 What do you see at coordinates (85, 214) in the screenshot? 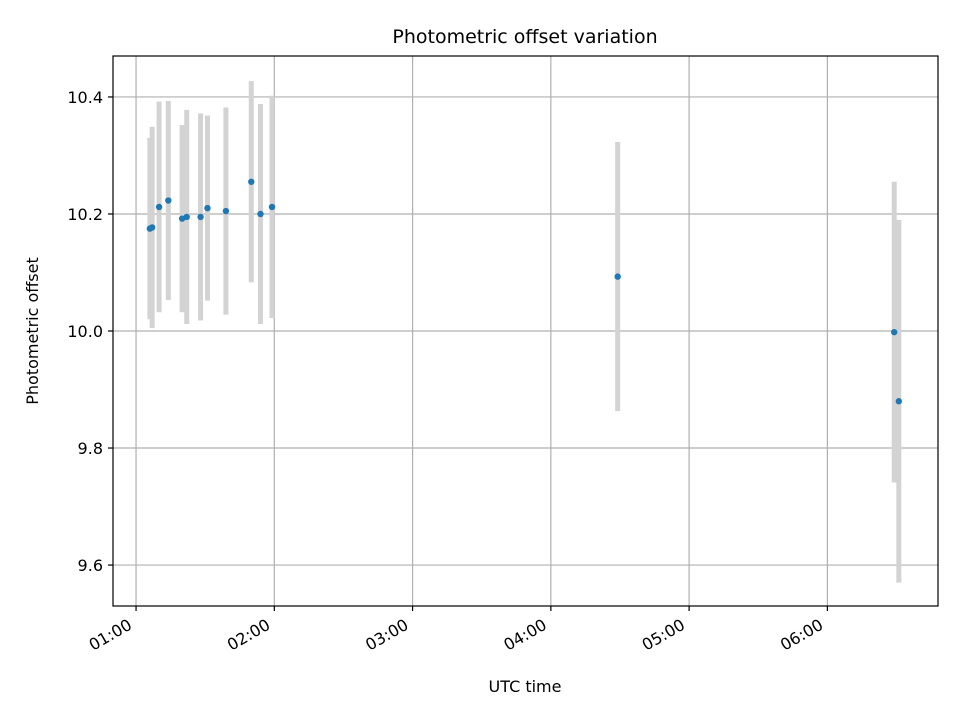
I see `y-tick-label: 10.2` at bounding box center [85, 214].